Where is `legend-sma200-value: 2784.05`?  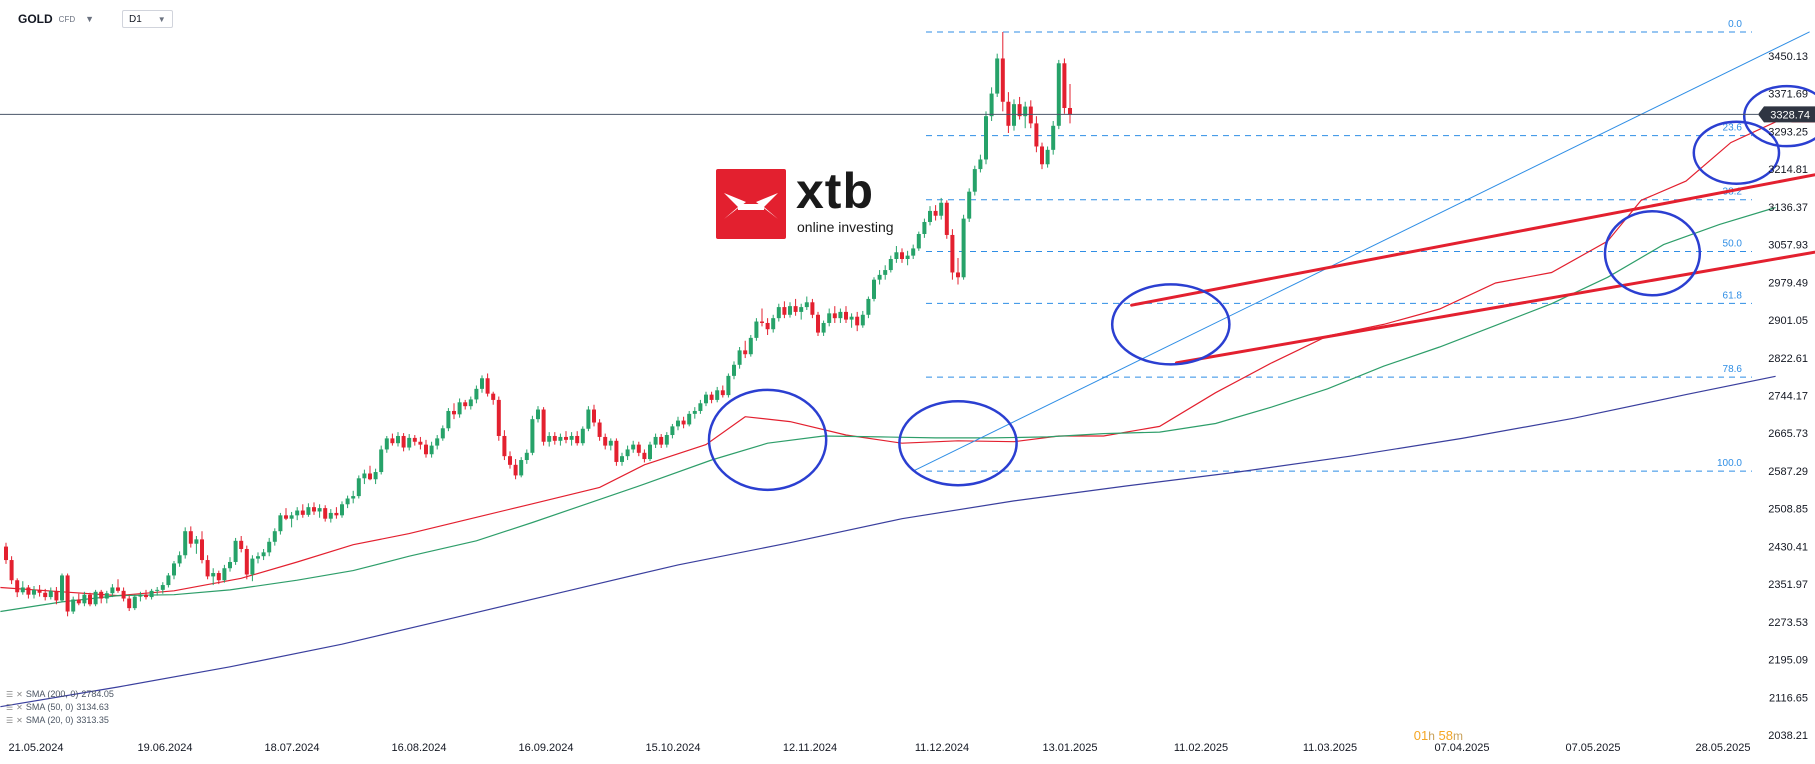
legend-sma200-value: 2784.05 is located at coordinates (97, 694).